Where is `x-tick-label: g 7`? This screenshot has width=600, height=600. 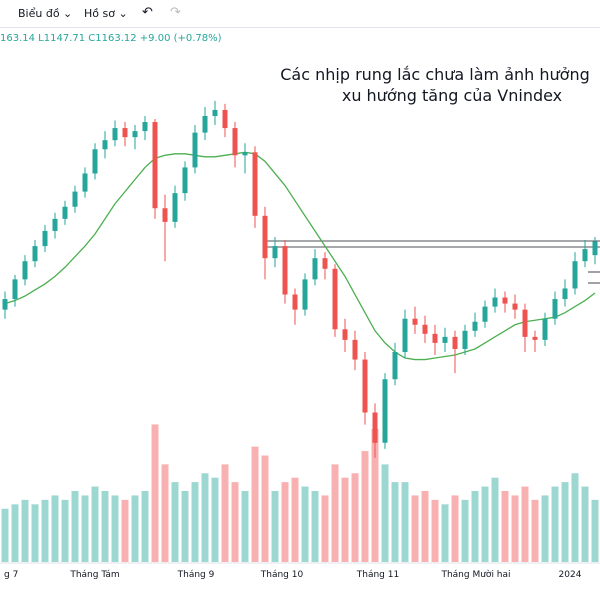
x-tick-label: g 7 is located at coordinates (11, 575).